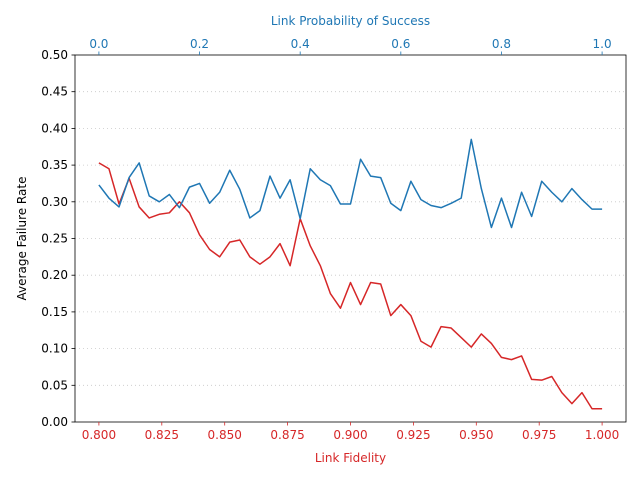 The height and width of the screenshot is (480, 640). I want to click on x-tick-label: 0.975, so click(539, 435).